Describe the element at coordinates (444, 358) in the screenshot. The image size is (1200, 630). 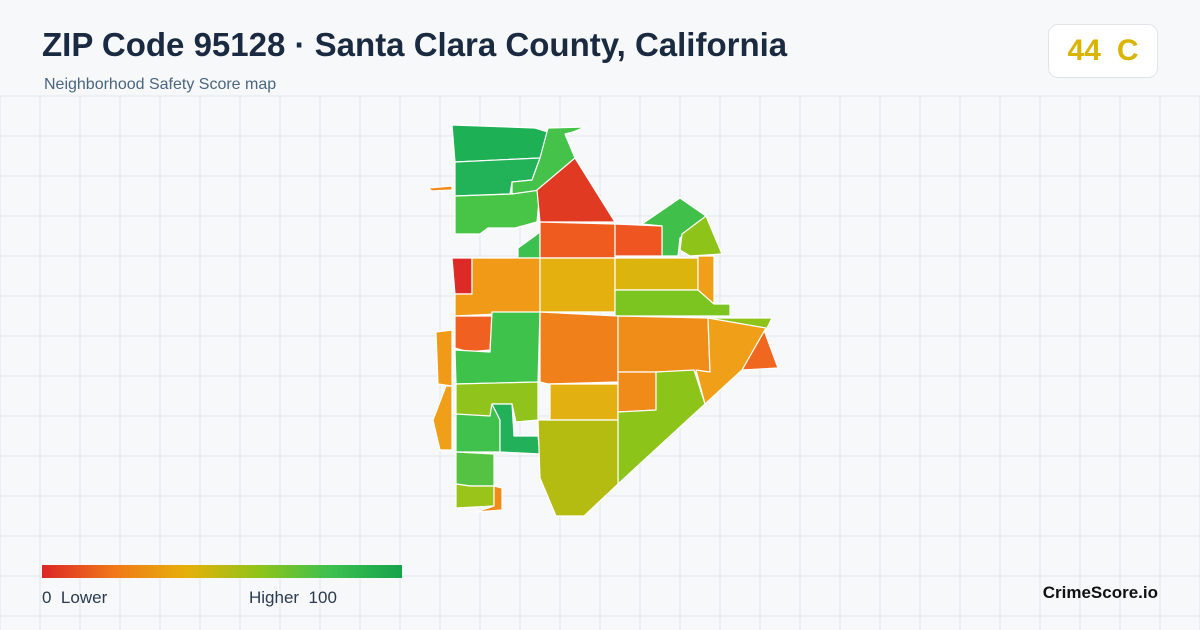
I see `region-west-edge-orange` at that location.